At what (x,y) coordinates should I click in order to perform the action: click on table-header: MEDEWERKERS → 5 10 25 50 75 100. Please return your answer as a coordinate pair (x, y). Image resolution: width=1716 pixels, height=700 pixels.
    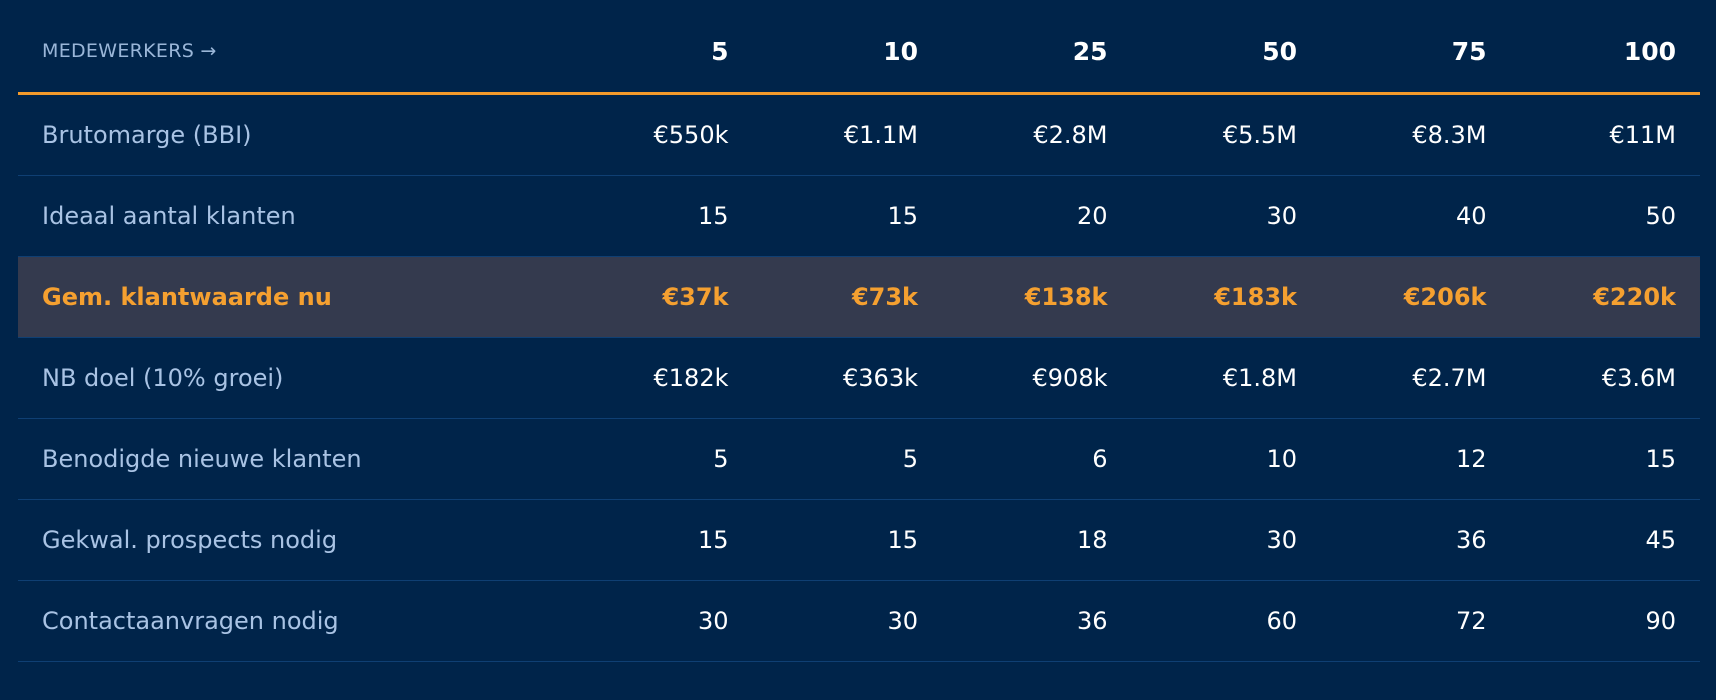
    Looking at the image, I should click on (859, 52).